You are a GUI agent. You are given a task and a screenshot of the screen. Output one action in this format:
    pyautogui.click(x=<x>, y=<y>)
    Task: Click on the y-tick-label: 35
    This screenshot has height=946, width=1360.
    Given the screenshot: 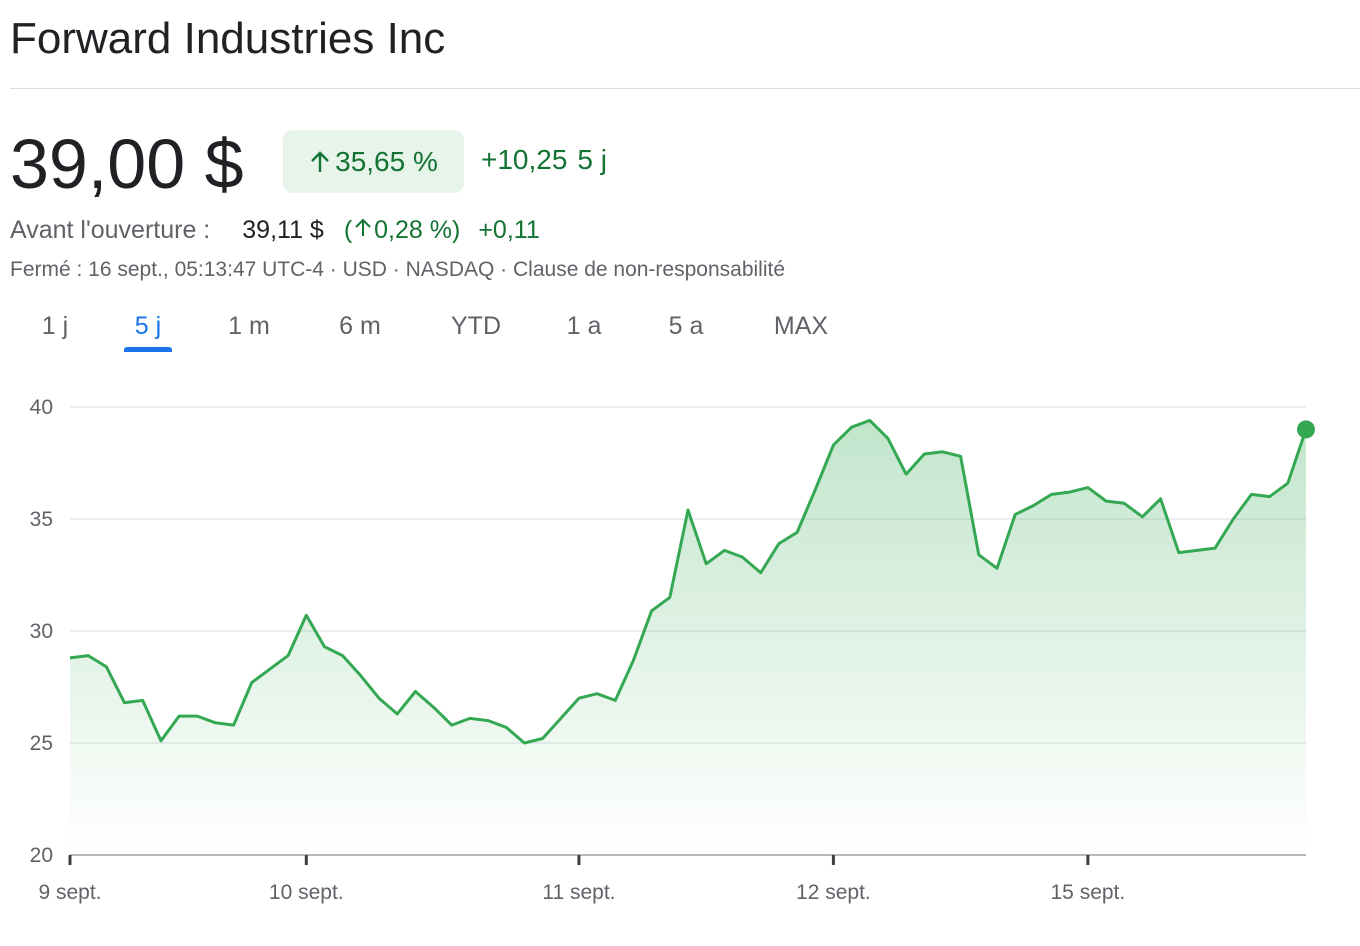 What is the action you would take?
    pyautogui.click(x=41, y=519)
    